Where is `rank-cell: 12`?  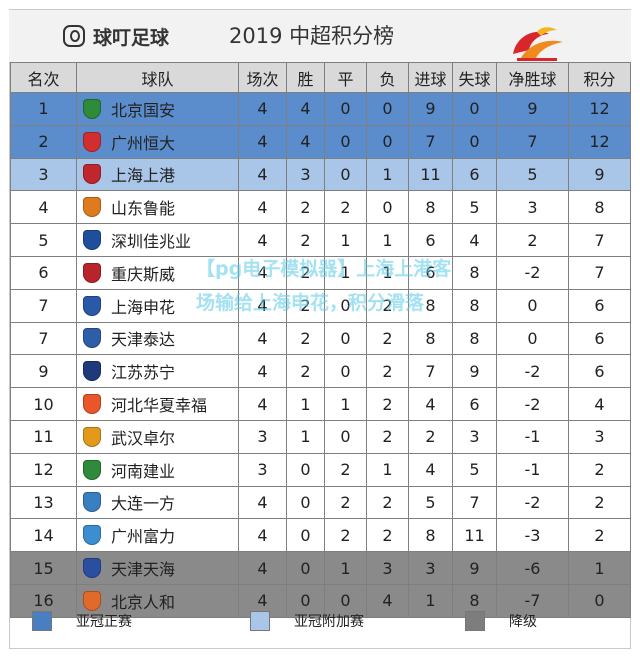
rank-cell: 12 is located at coordinates (43, 469).